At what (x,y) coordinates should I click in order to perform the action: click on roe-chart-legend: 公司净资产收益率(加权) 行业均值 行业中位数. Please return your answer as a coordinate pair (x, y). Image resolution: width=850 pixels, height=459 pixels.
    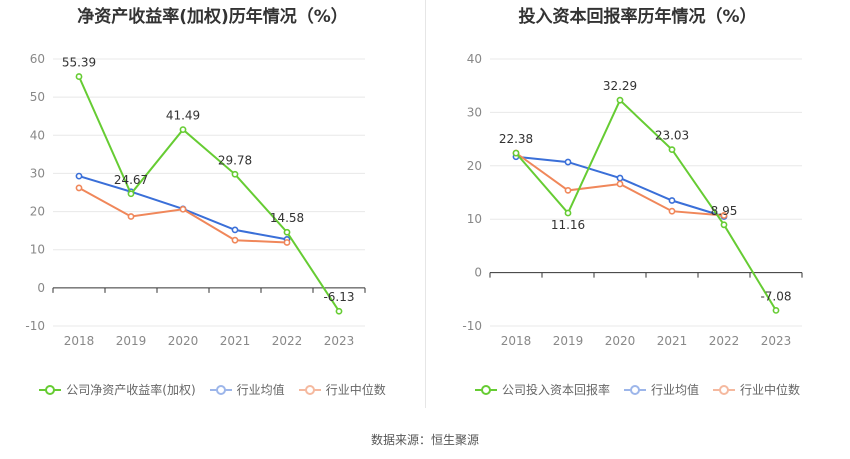
    Looking at the image, I should click on (212, 389).